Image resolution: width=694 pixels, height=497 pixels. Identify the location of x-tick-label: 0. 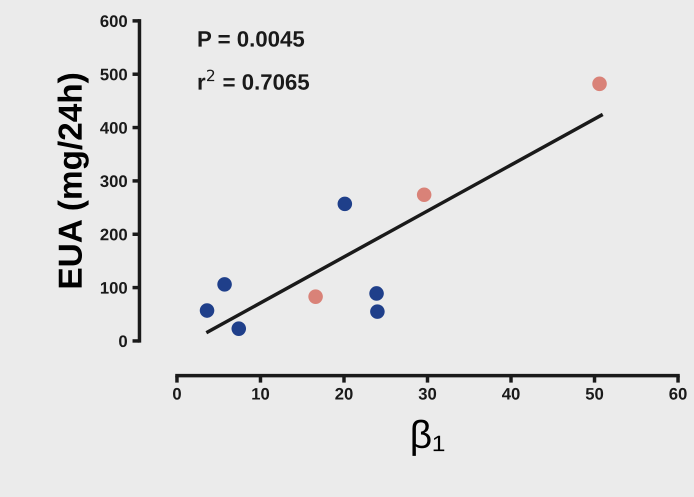
(176, 394).